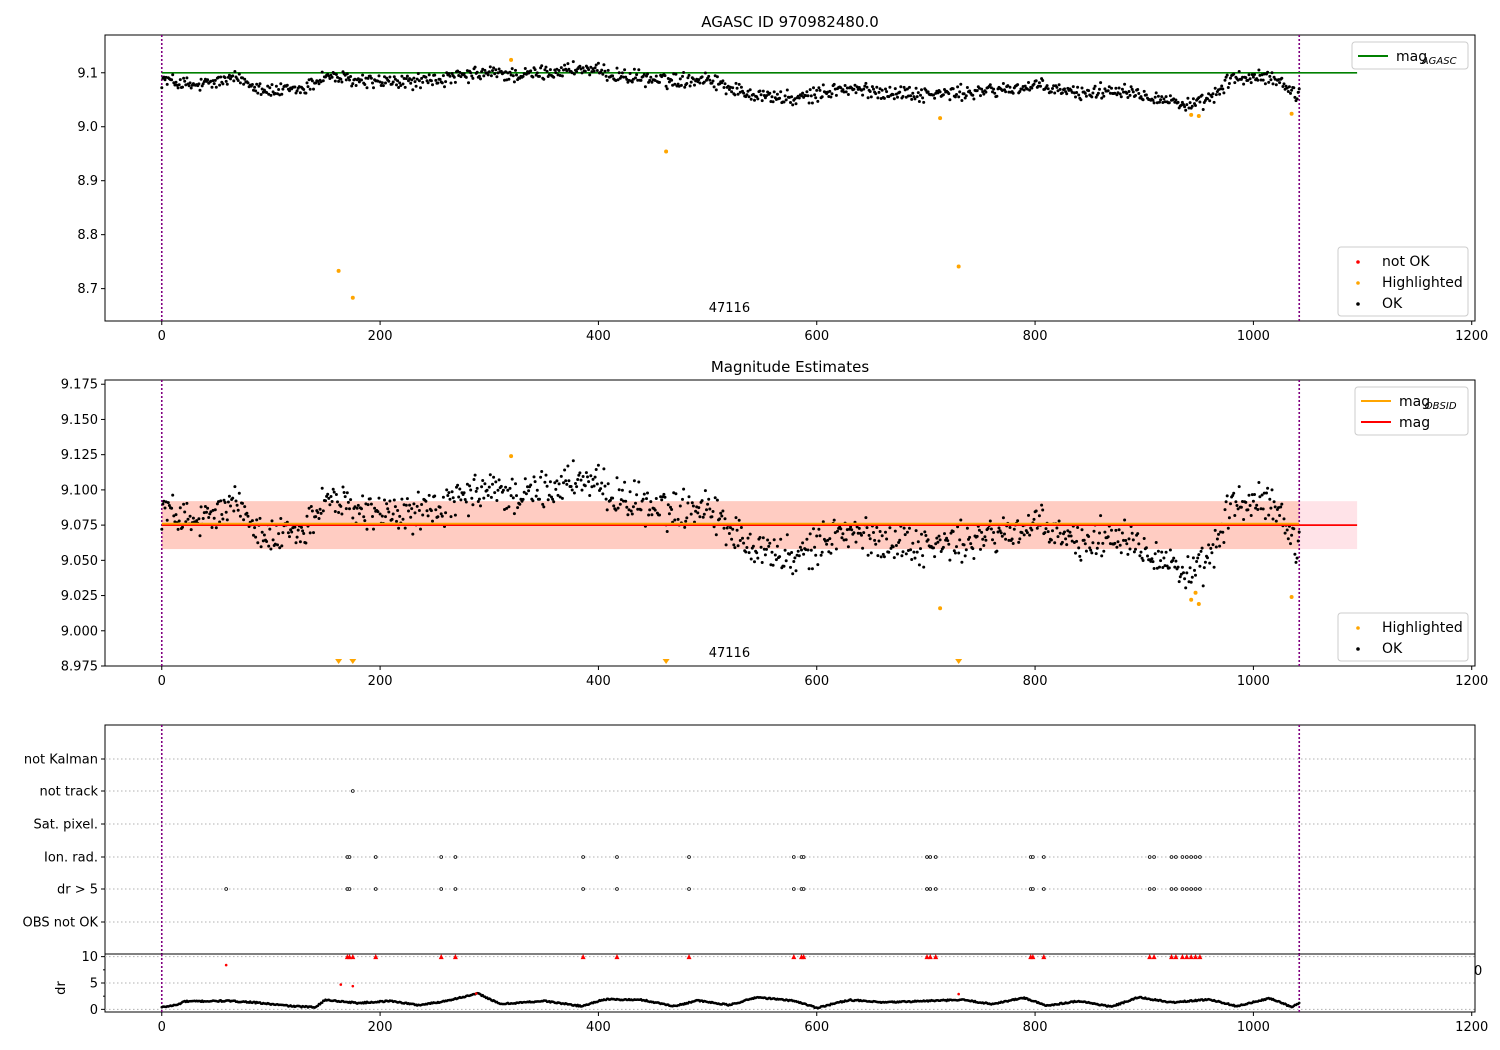 This screenshot has height=1050, width=1500. Describe the element at coordinates (1471, 681) in the screenshot. I see `panel2-x-tick-label: 1200` at that location.